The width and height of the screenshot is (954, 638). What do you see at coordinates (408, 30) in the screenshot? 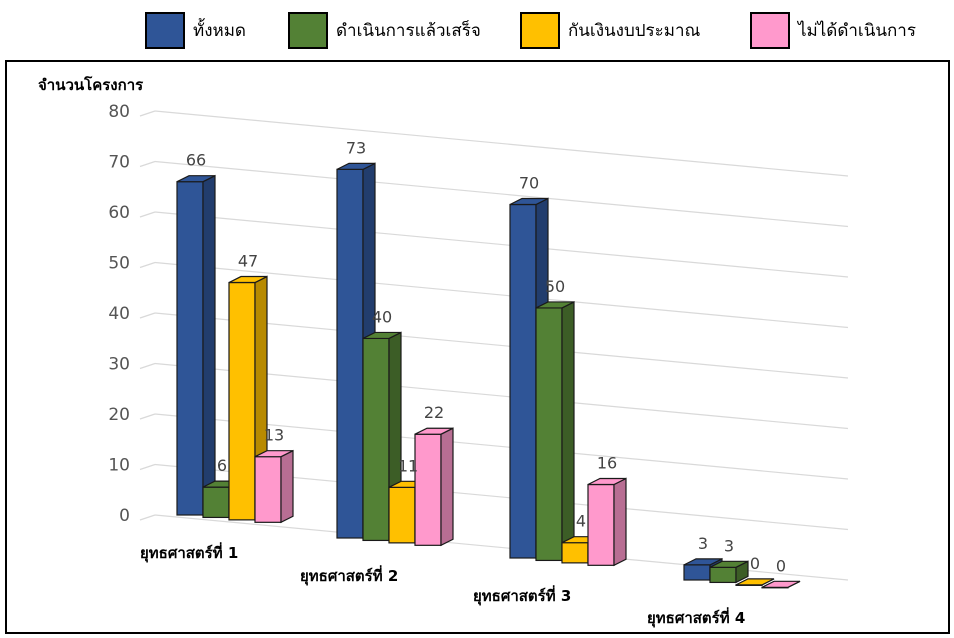
I see `legend-label: ดำเนินการแล้วเสร็จ` at bounding box center [408, 30].